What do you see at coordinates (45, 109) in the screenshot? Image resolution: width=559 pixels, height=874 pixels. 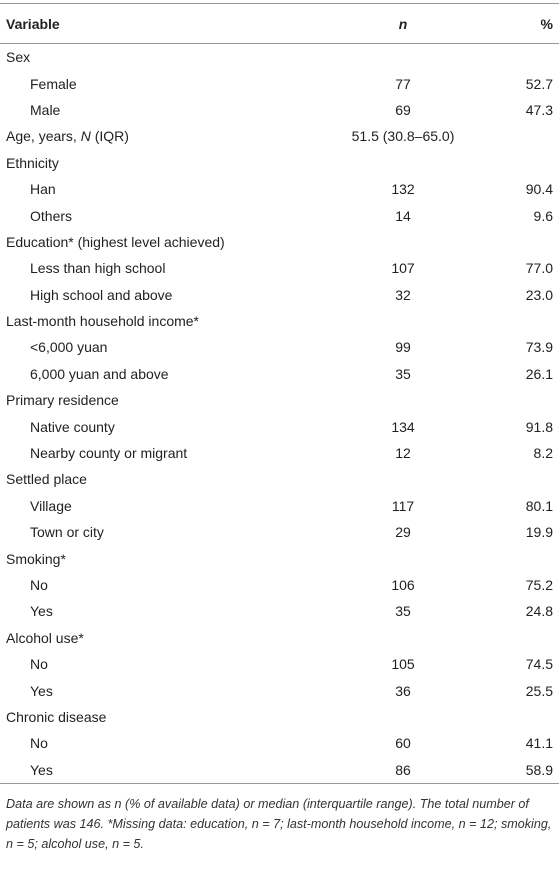 I see `item-label: Male` at bounding box center [45, 109].